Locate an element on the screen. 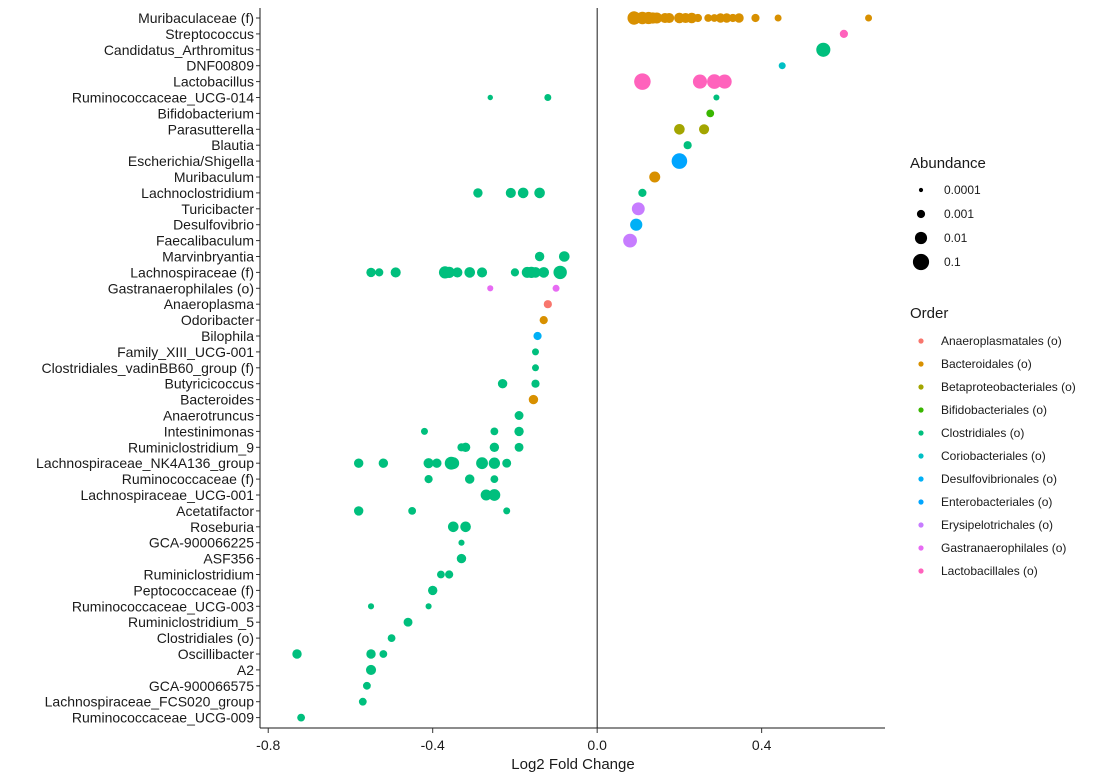  y-tick-label: Family_XIII_UCG-001 is located at coordinates (185, 352).